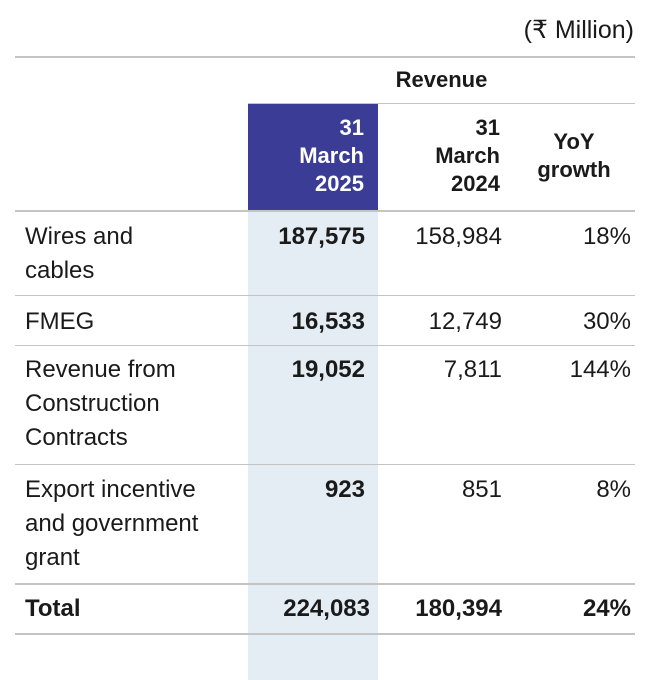  I want to click on column-header-2024: 31 March 2024, so click(444, 156).